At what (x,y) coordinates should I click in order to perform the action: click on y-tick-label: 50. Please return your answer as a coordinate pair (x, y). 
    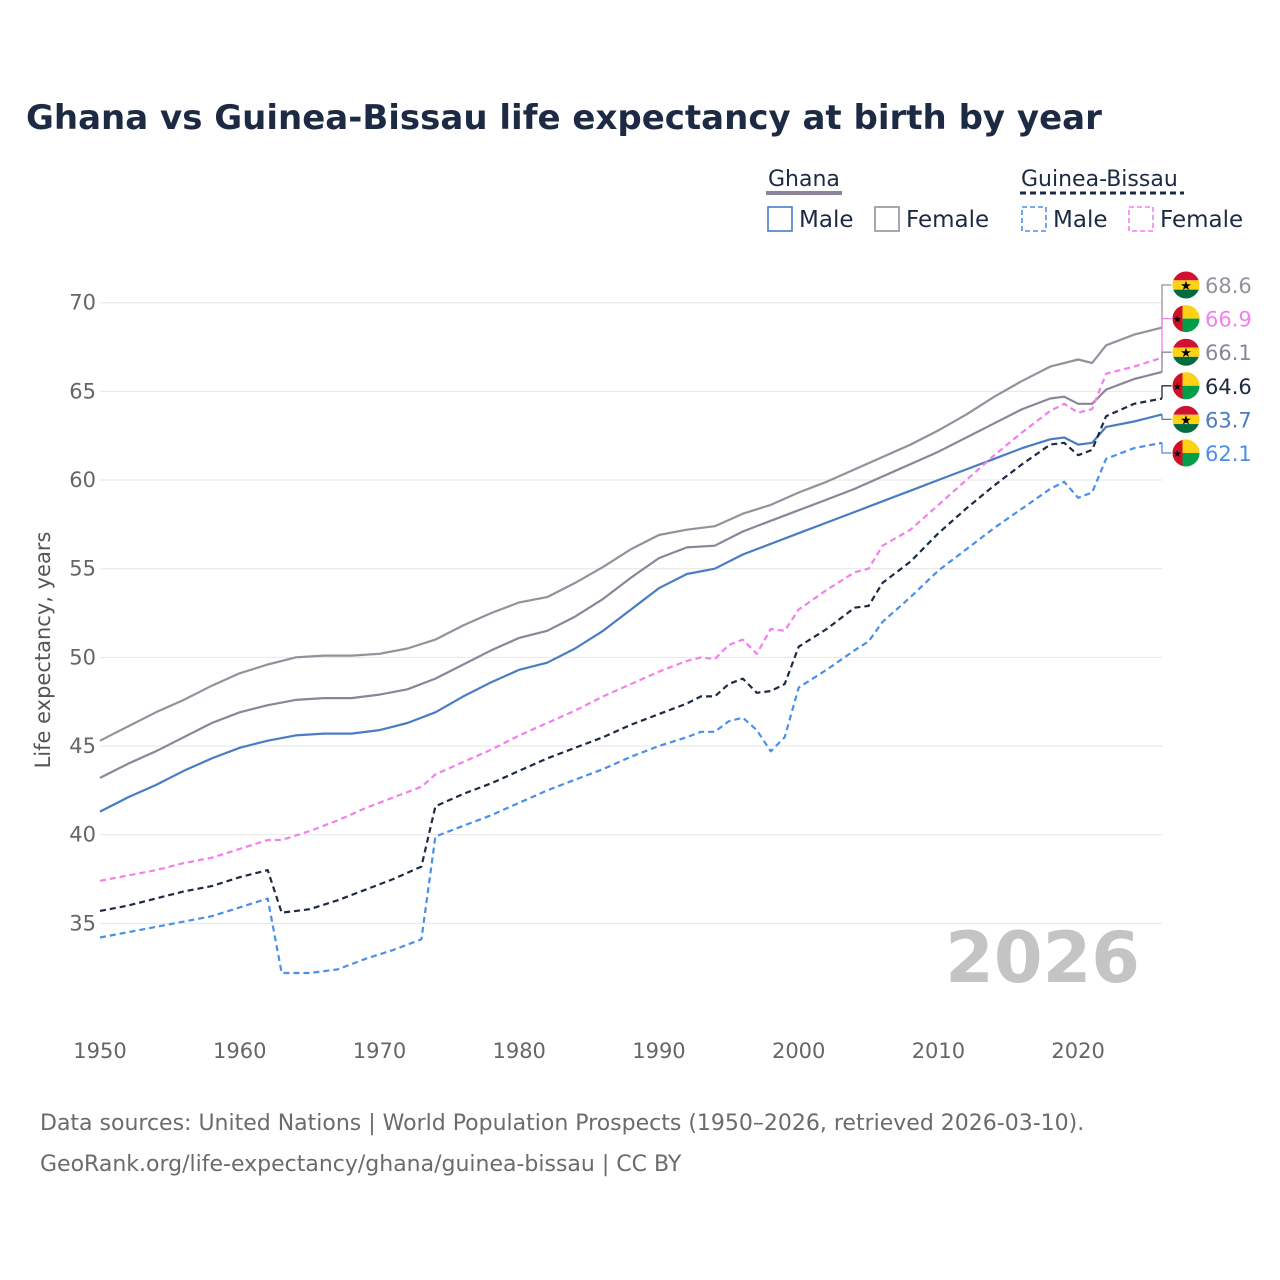
    Looking at the image, I should click on (82, 657).